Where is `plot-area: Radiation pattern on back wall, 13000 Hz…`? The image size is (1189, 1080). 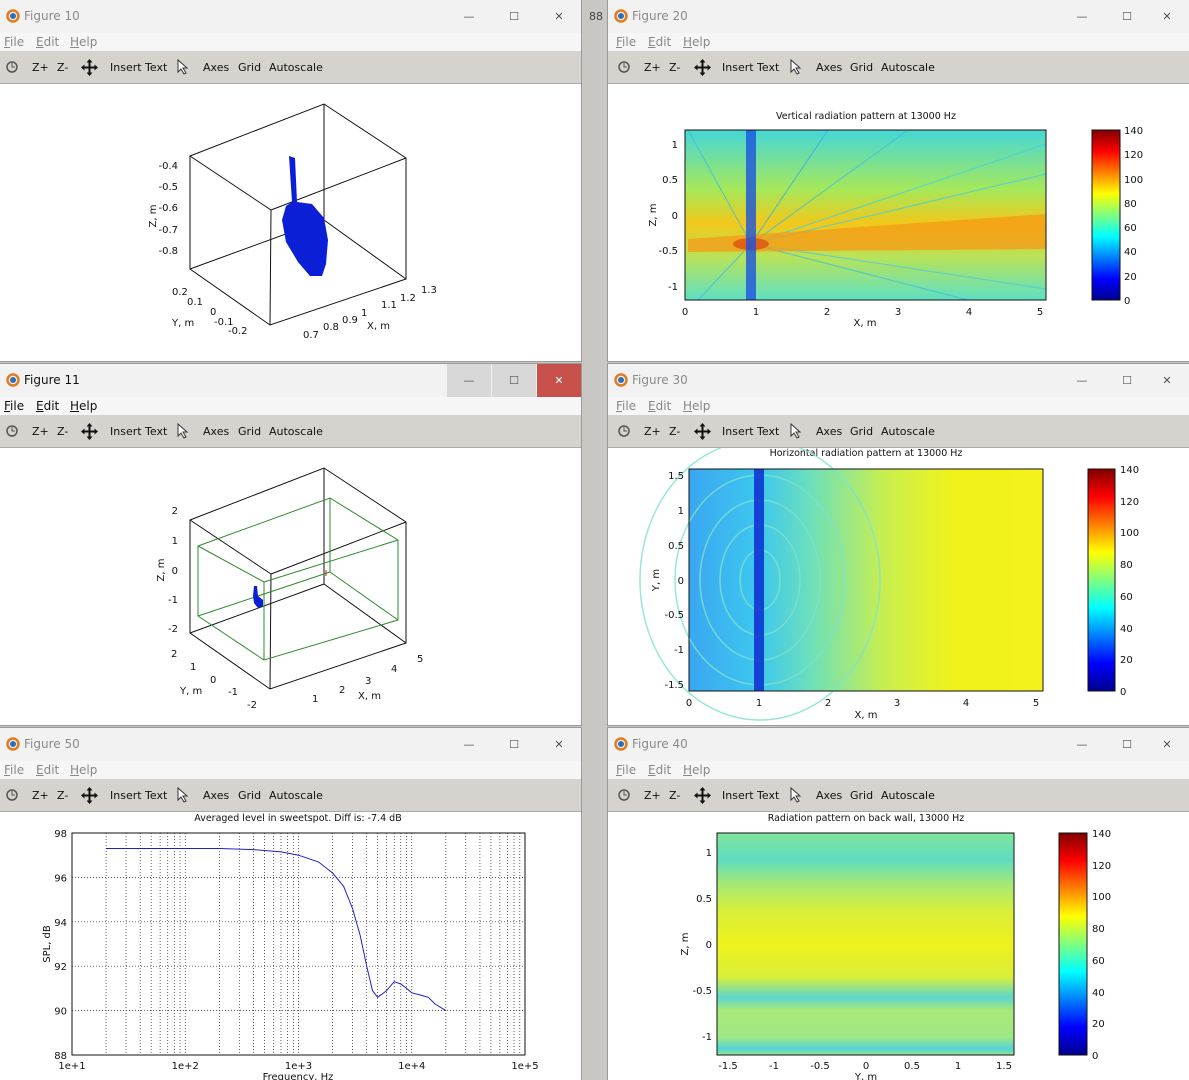
plot-area: Radiation pattern on back wall, 13000 Hz… is located at coordinates (898, 946).